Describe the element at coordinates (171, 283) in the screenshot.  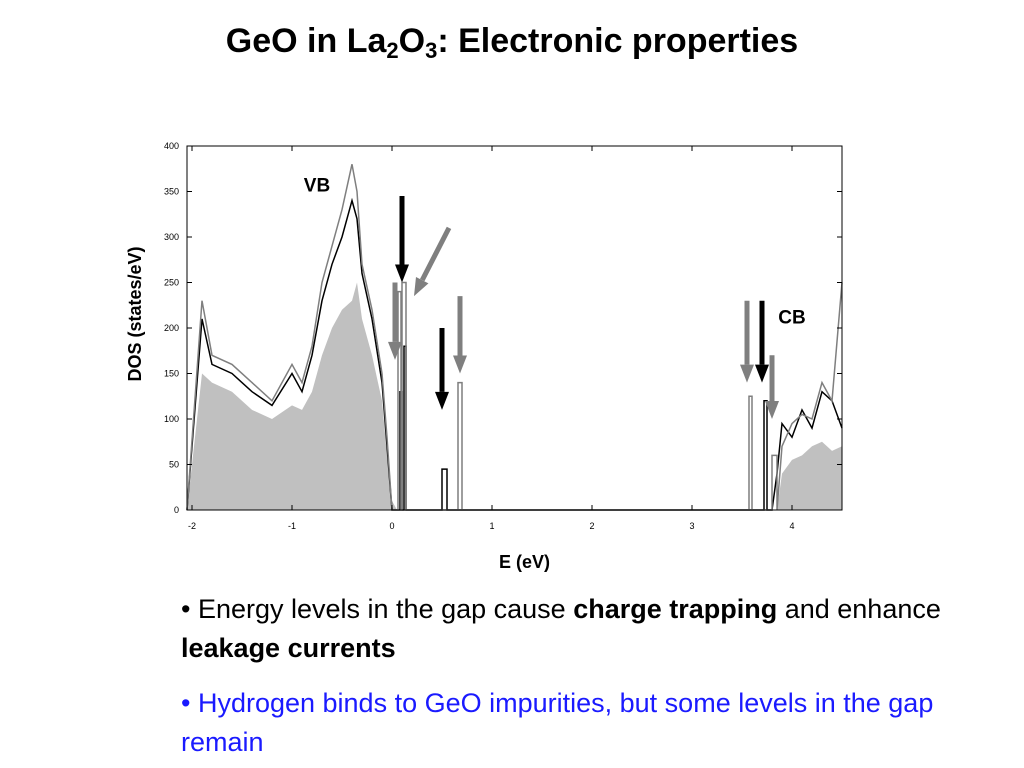
I see `y-tick-label: 250` at that location.